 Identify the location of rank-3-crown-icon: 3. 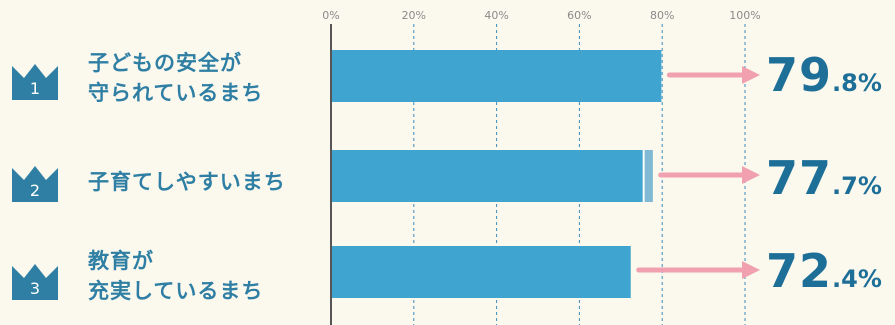
(35, 282).